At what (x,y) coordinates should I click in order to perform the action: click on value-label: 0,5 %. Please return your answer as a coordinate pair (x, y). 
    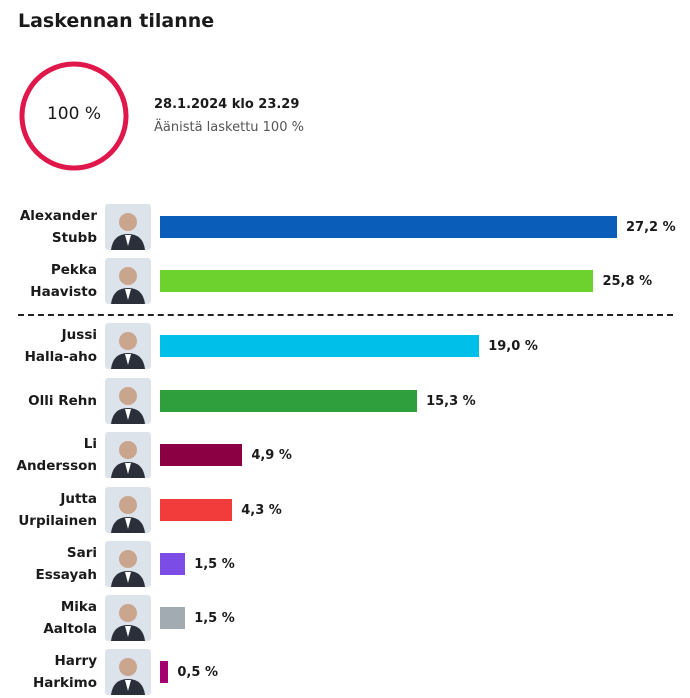
    Looking at the image, I should click on (197, 672).